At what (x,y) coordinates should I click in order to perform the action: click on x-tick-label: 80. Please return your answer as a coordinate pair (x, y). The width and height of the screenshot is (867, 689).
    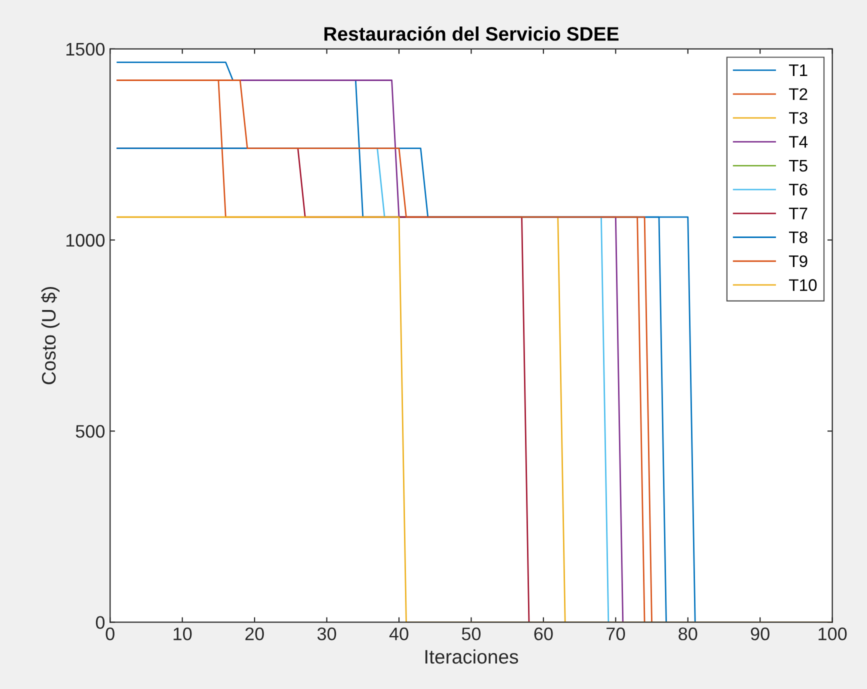
    Looking at the image, I should click on (688, 634).